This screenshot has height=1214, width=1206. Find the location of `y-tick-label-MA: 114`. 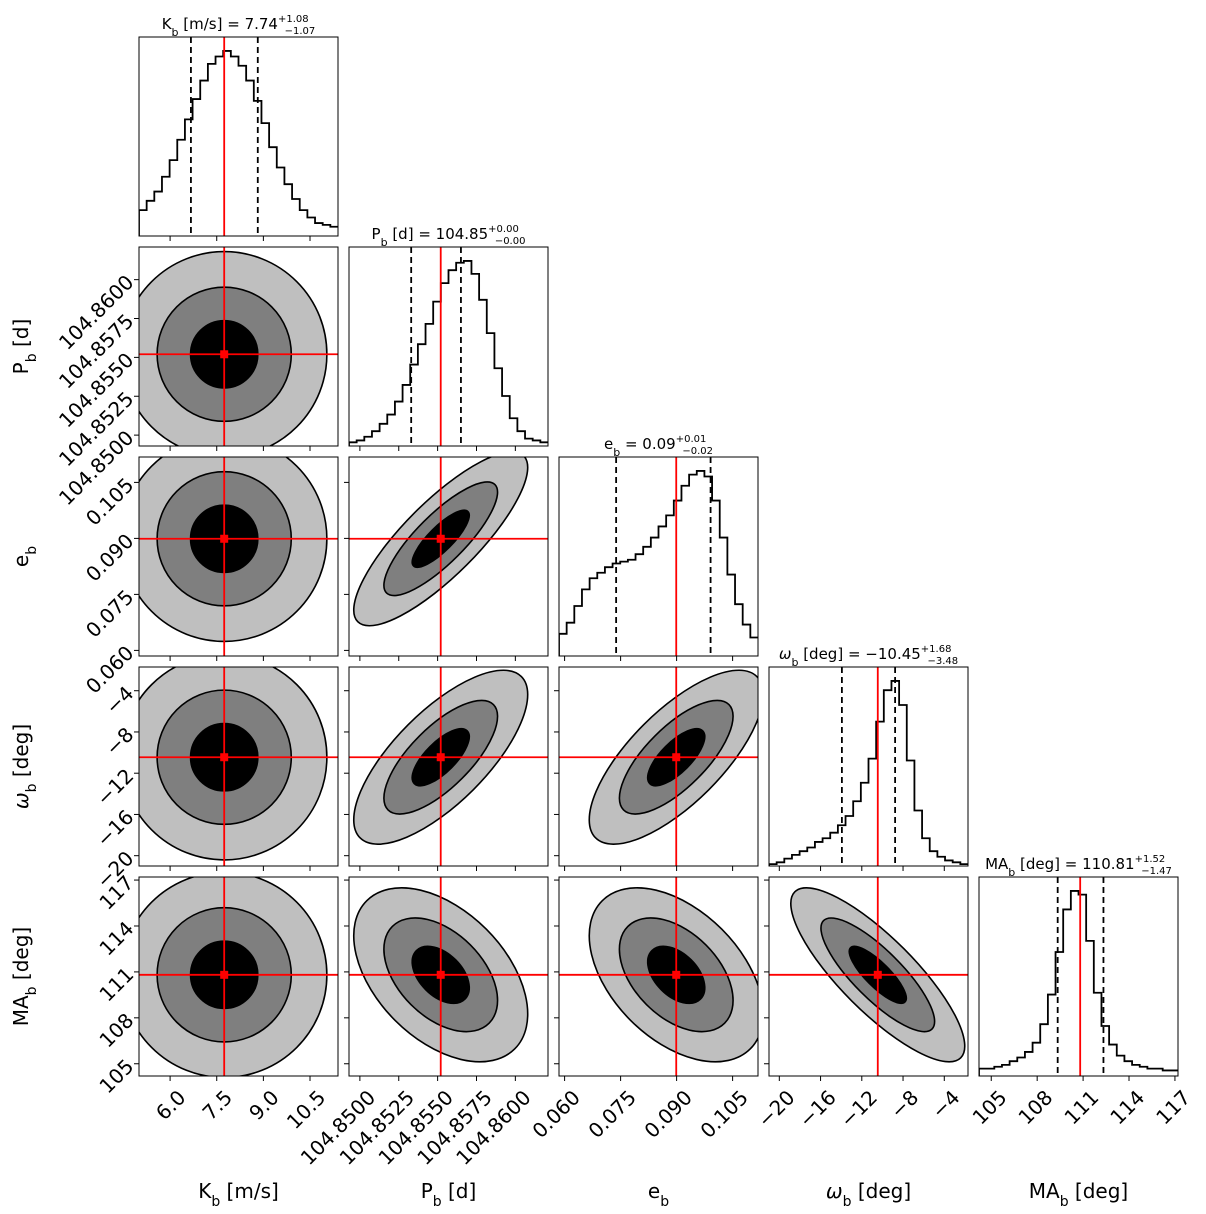

y-tick-label-MA: 114 is located at coordinates (116, 938).